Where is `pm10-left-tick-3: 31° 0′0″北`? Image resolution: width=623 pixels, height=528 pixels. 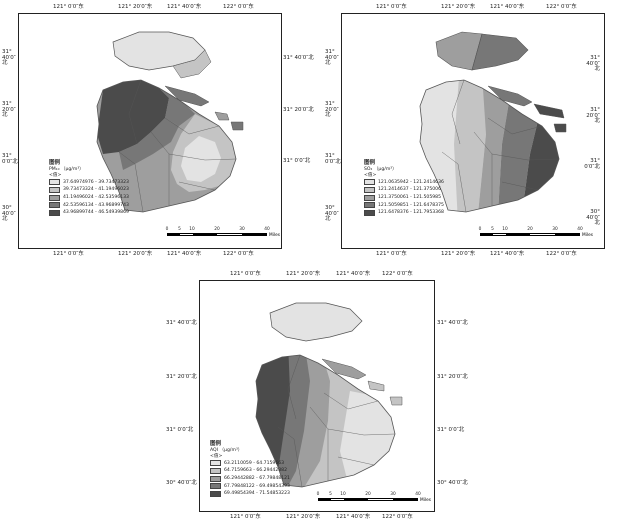
pm10-left-tick-3: 31° 0′0″北 is located at coordinates (10, 159).